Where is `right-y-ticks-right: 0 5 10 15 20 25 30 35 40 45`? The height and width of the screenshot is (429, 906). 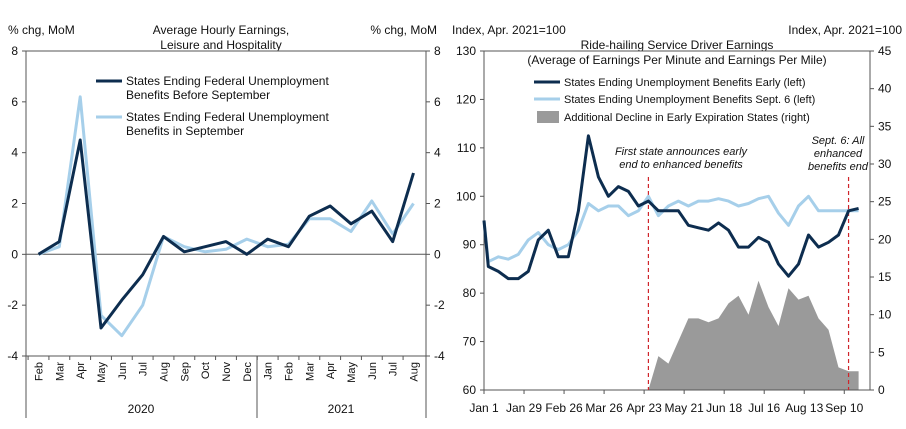
right-y-ticks-right: 0 5 10 15 20 25 30 35 40 45 is located at coordinates (881, 220).